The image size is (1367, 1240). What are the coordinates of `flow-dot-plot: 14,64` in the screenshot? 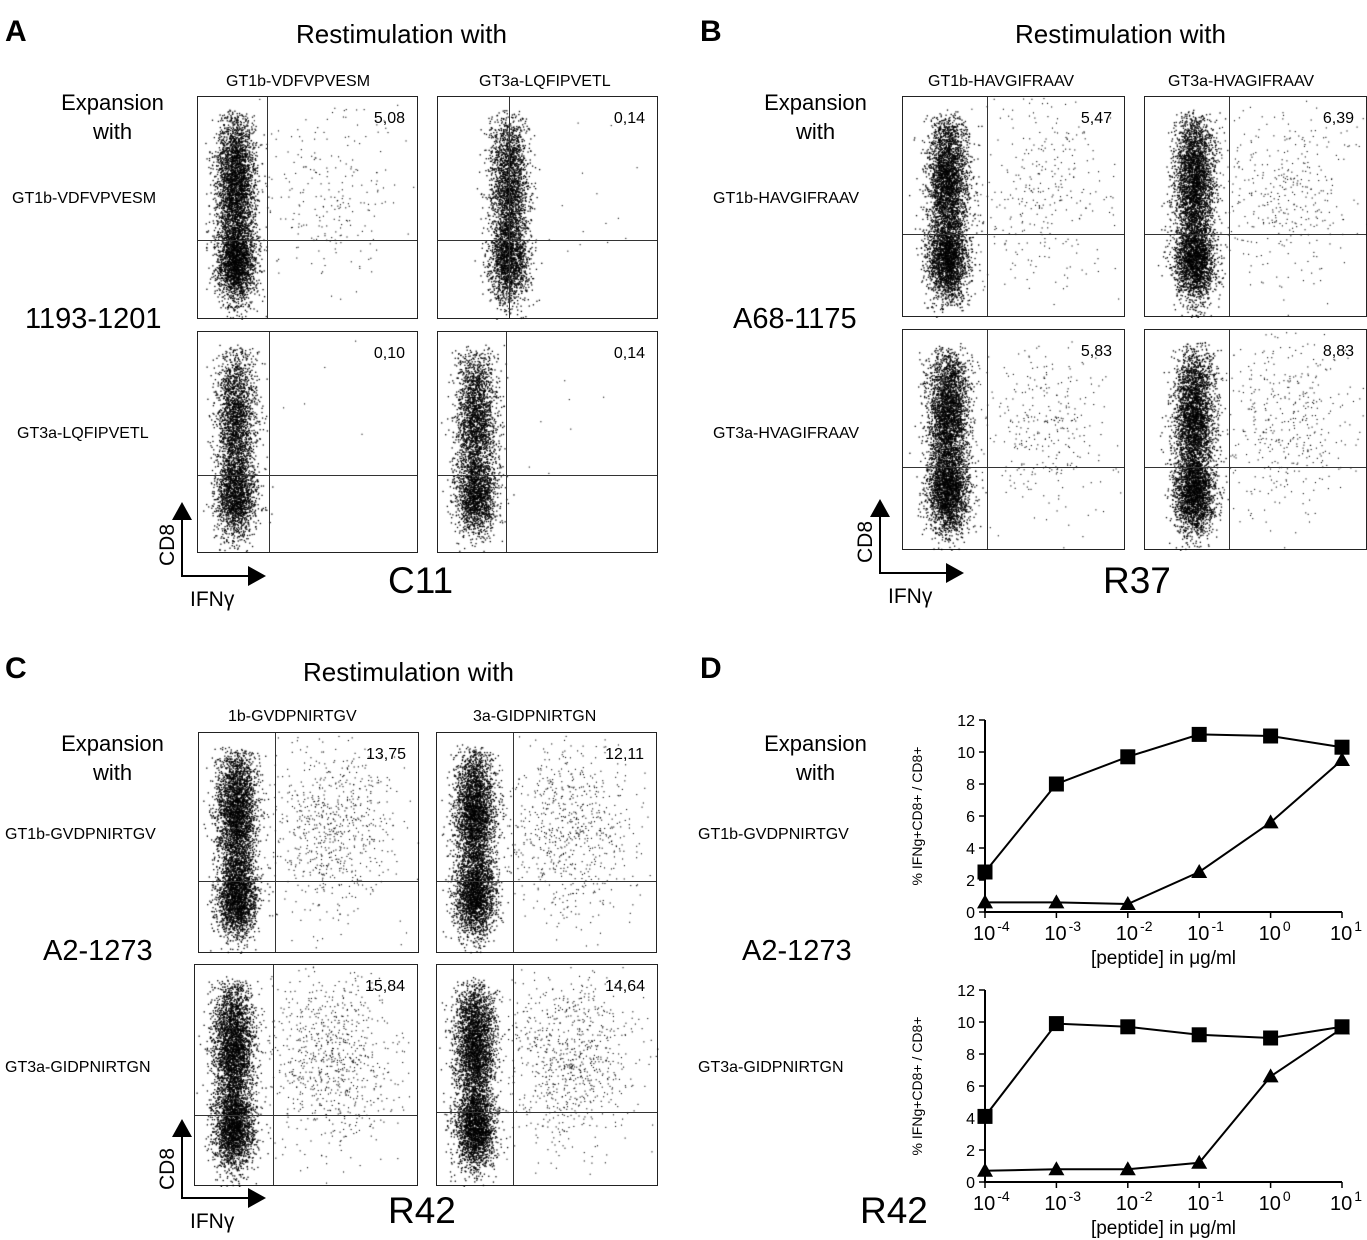 It's located at (547, 1075).